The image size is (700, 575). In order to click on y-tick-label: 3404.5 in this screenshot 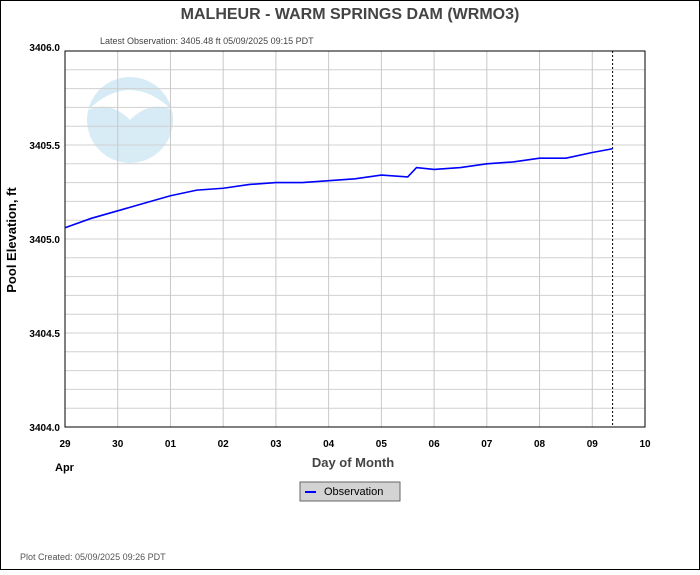, I will do `click(44, 334)`.